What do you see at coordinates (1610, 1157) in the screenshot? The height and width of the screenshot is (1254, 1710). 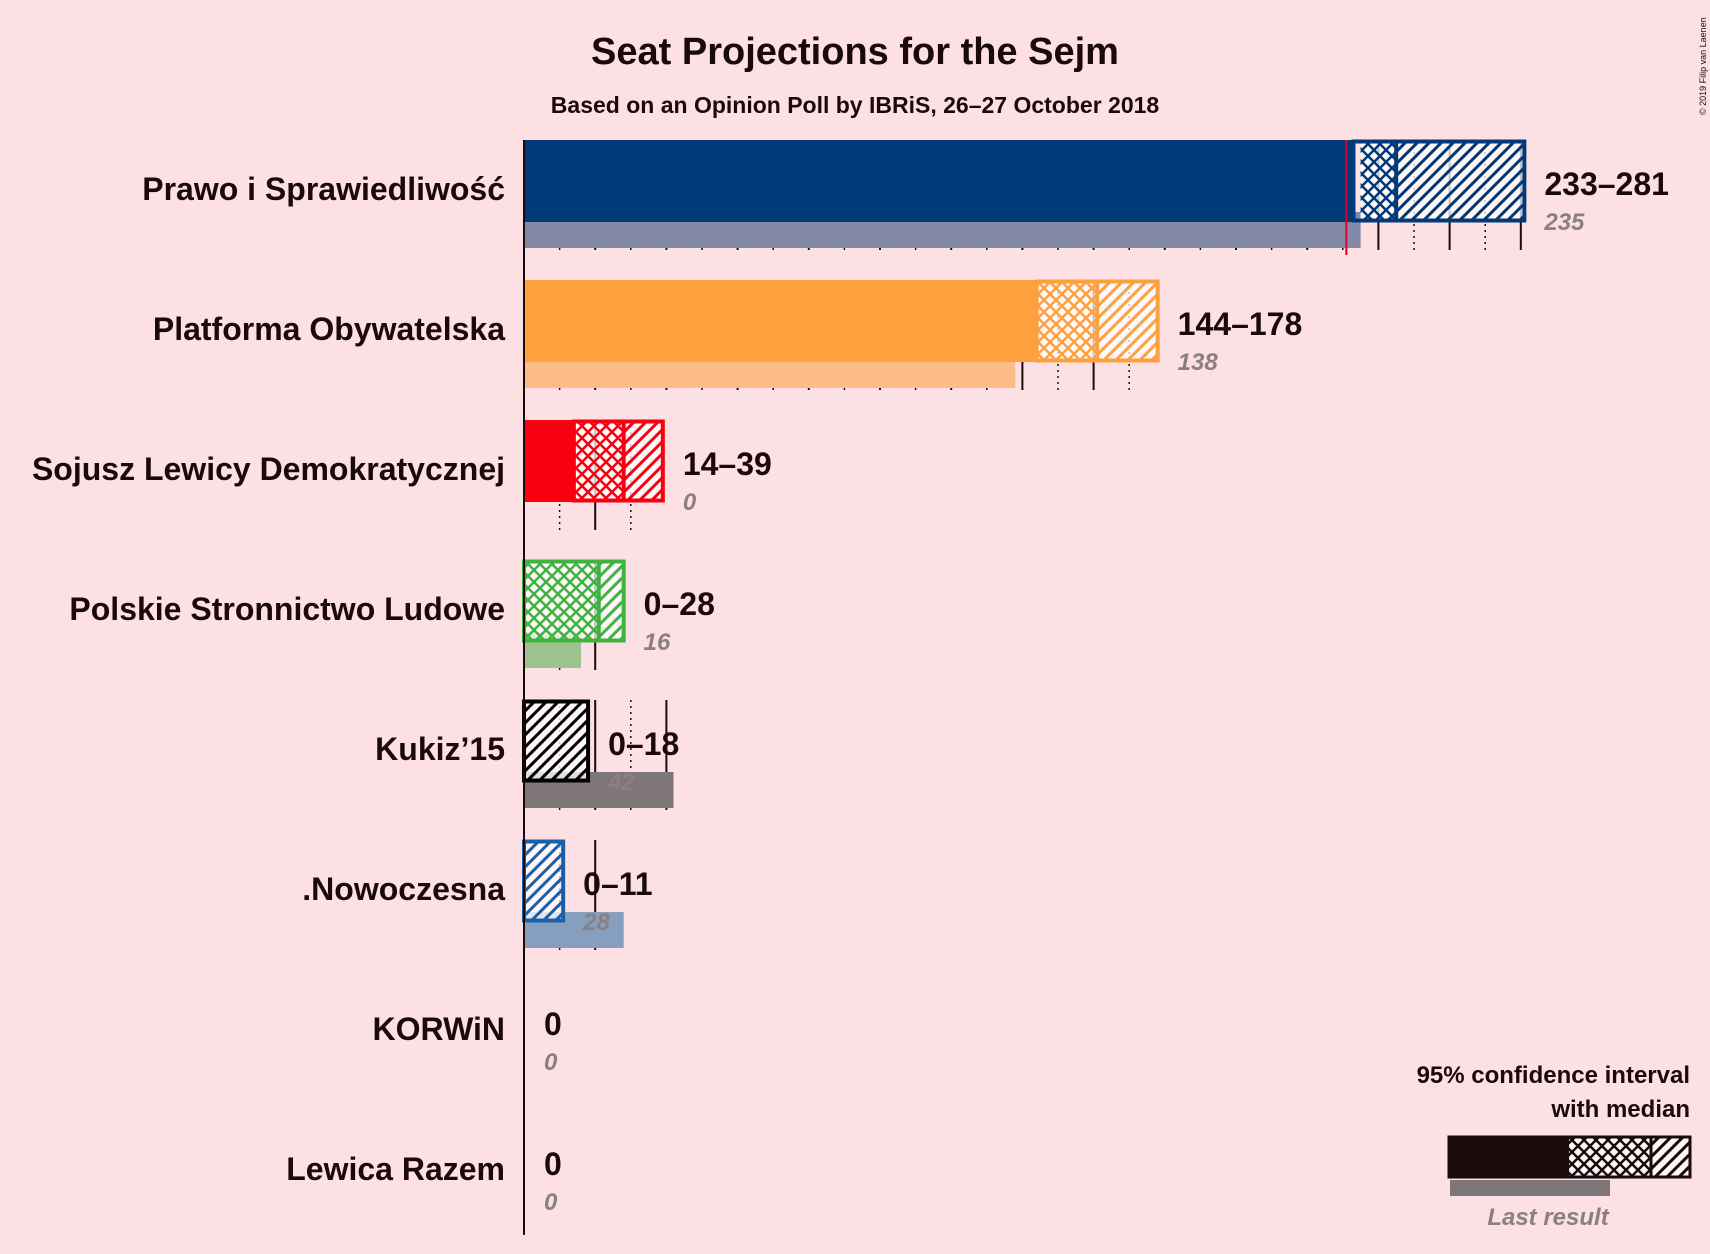 I see `legend-median-swatch` at bounding box center [1610, 1157].